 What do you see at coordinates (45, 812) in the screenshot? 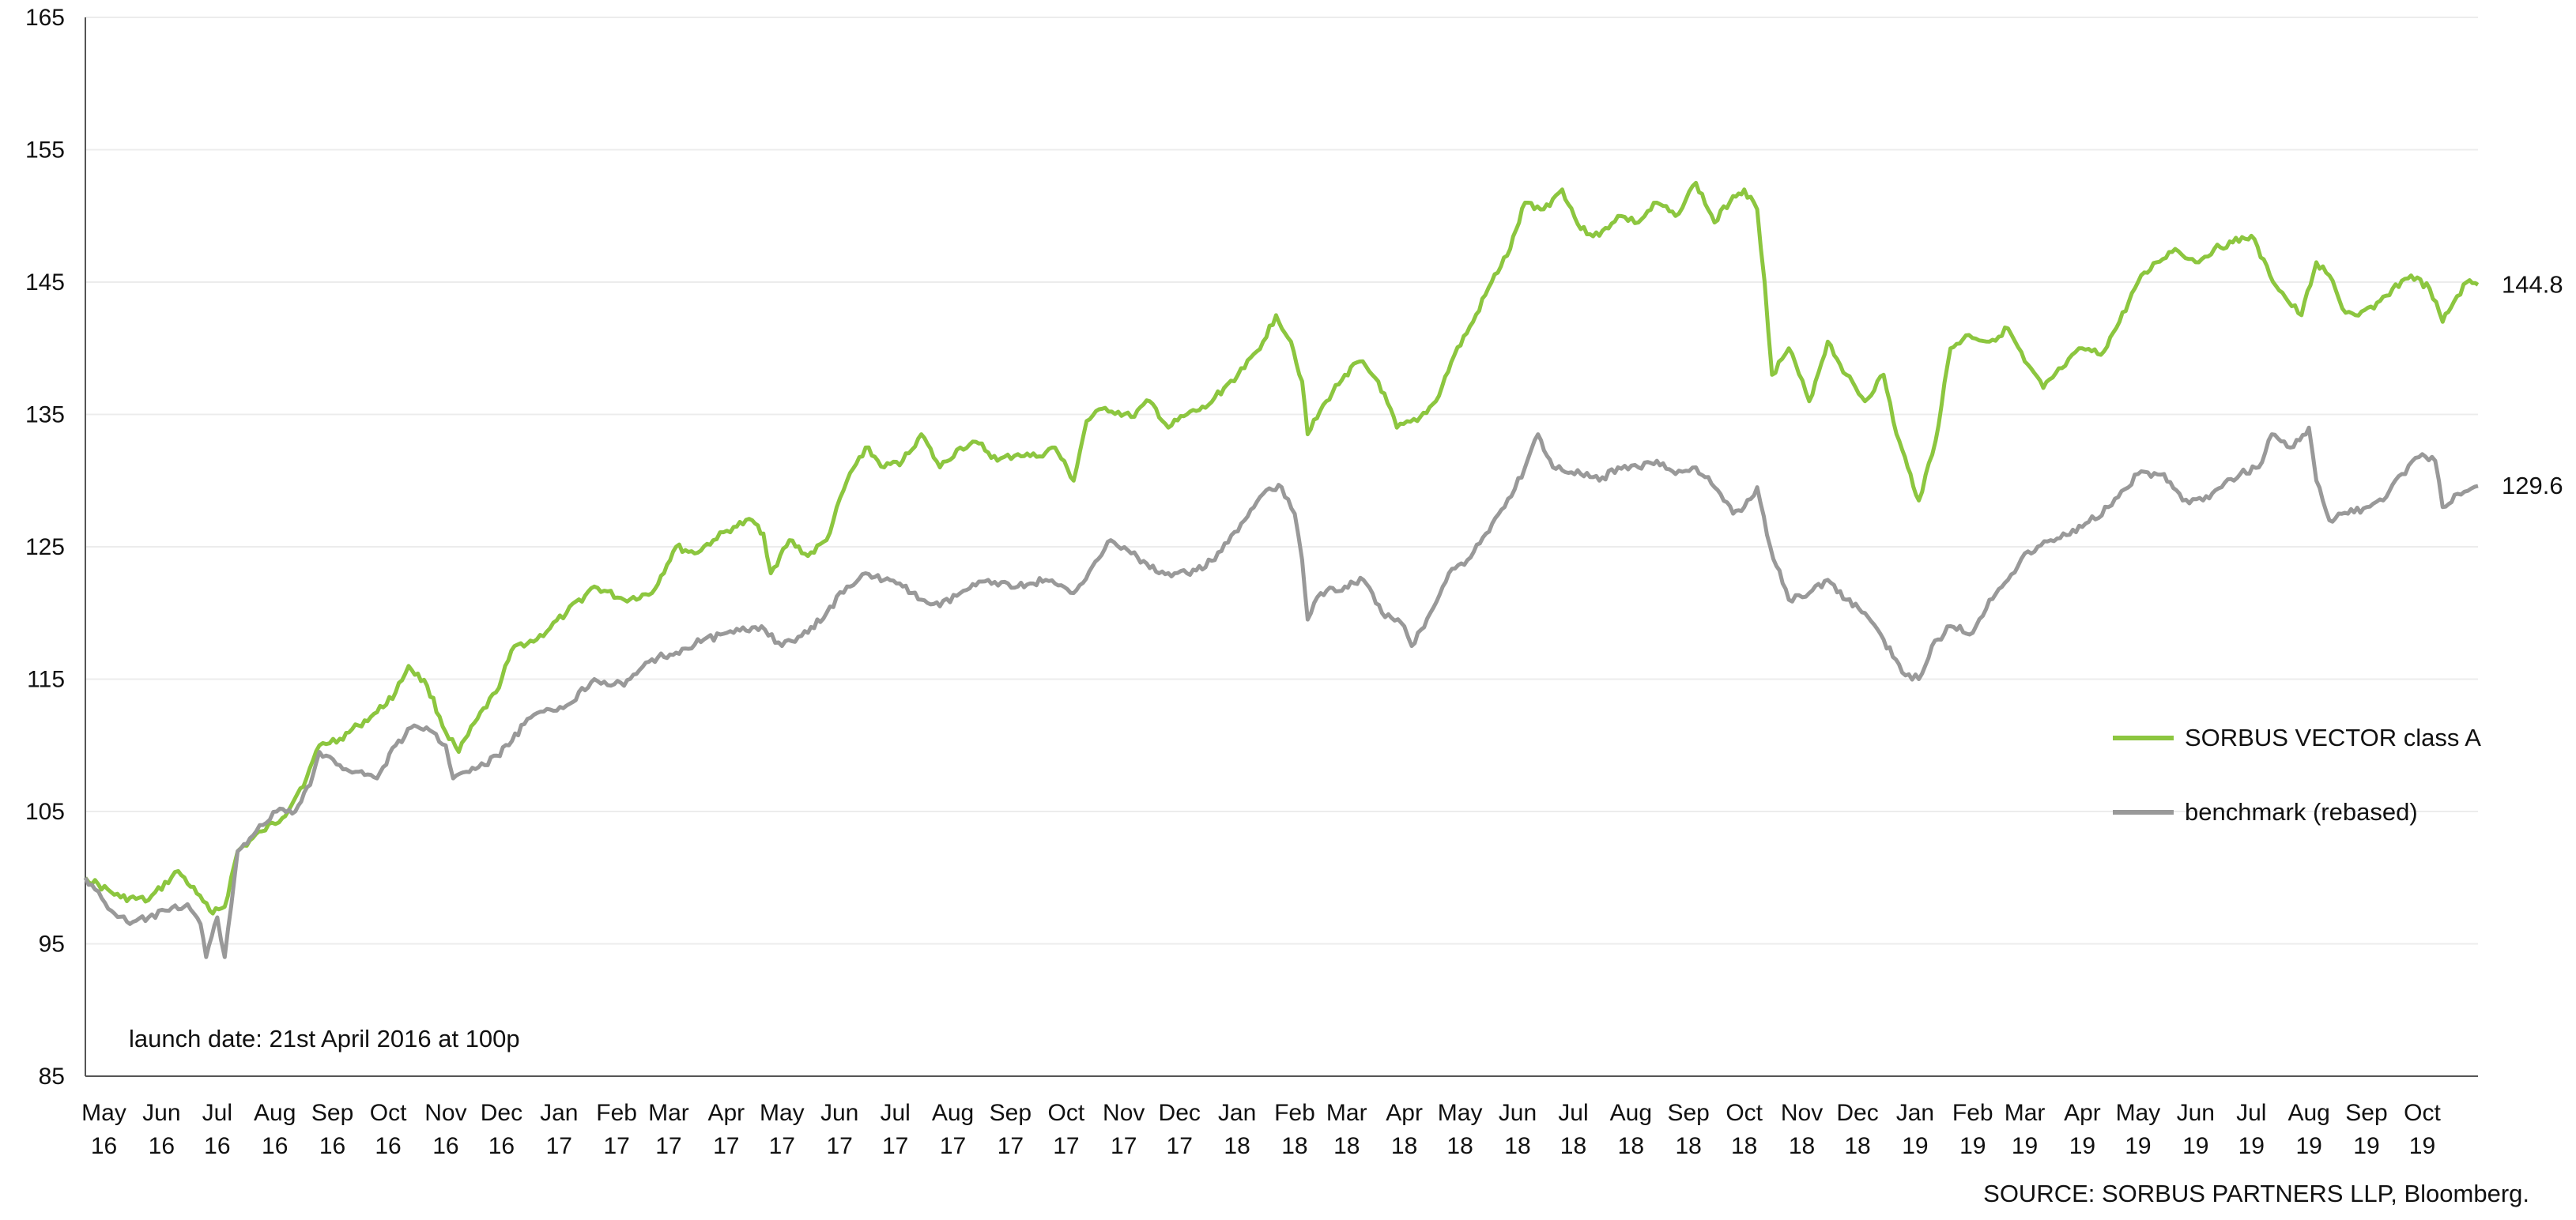
I see `y-tick-label: 105` at bounding box center [45, 812].